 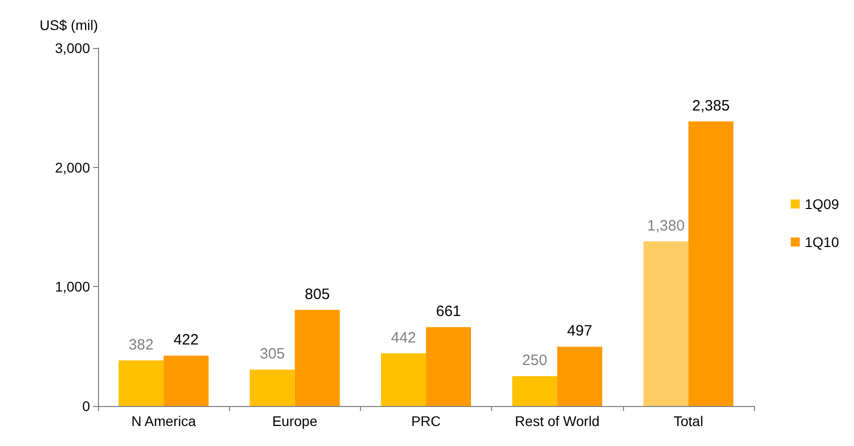 I want to click on data-label: 1,380, so click(x=666, y=225).